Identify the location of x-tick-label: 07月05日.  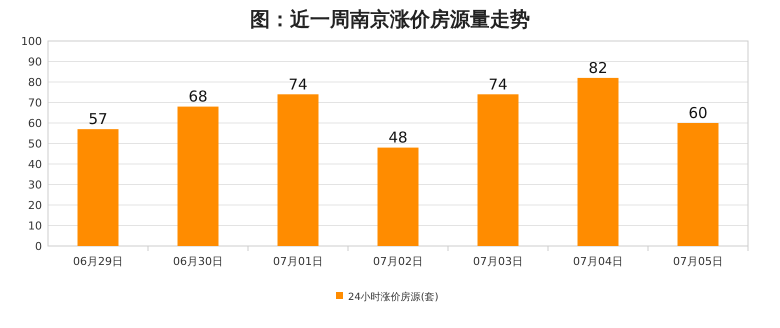
(698, 261).